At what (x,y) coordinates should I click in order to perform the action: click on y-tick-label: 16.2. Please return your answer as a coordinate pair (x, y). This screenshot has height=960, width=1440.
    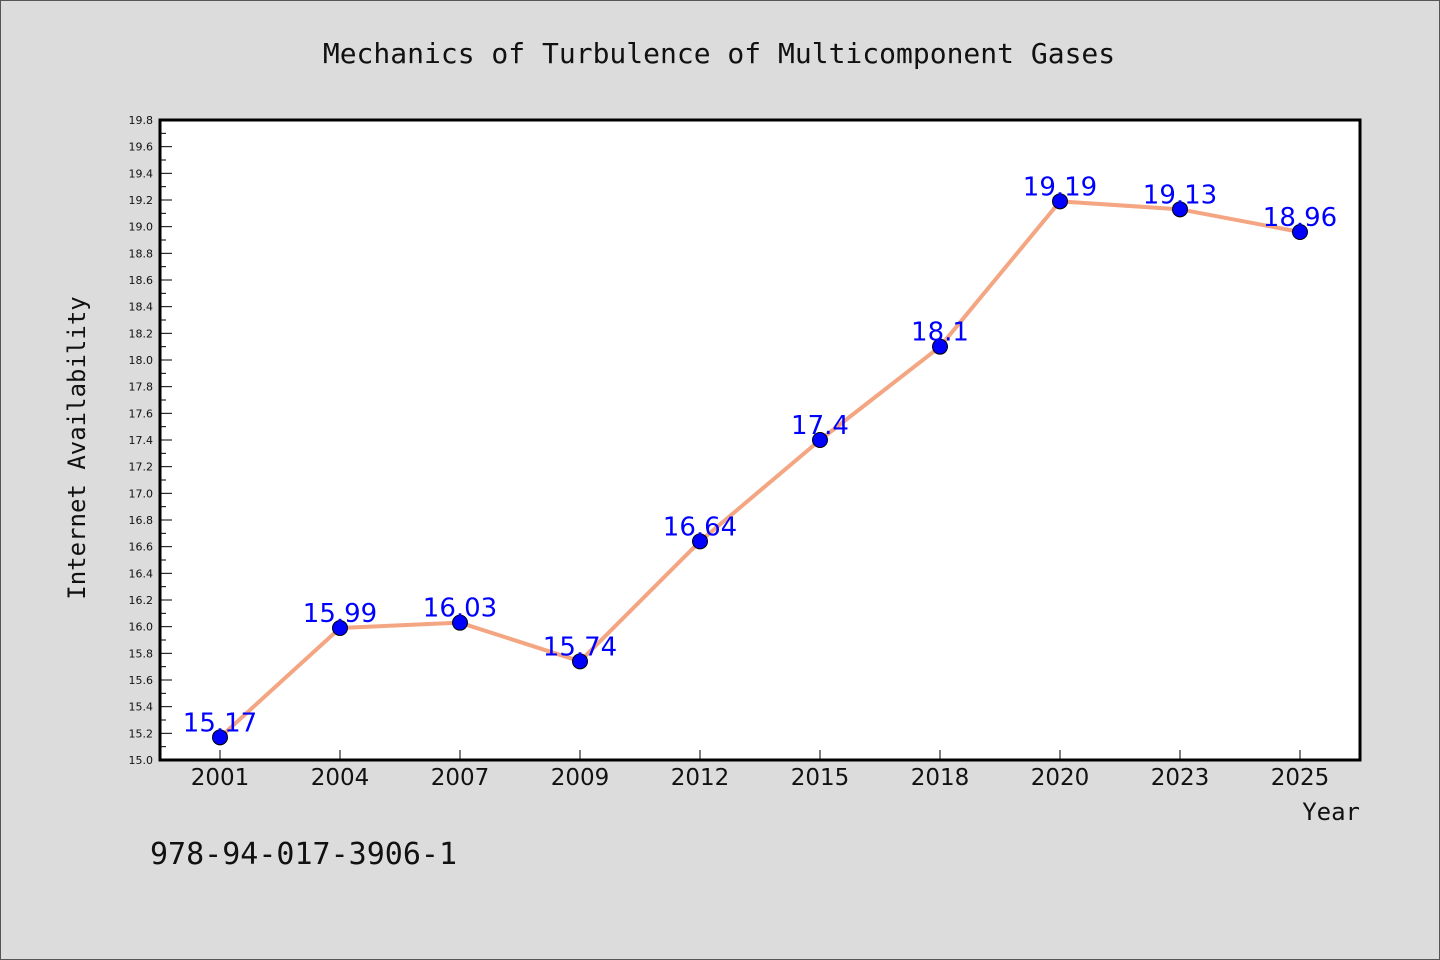
    Looking at the image, I should click on (141, 600).